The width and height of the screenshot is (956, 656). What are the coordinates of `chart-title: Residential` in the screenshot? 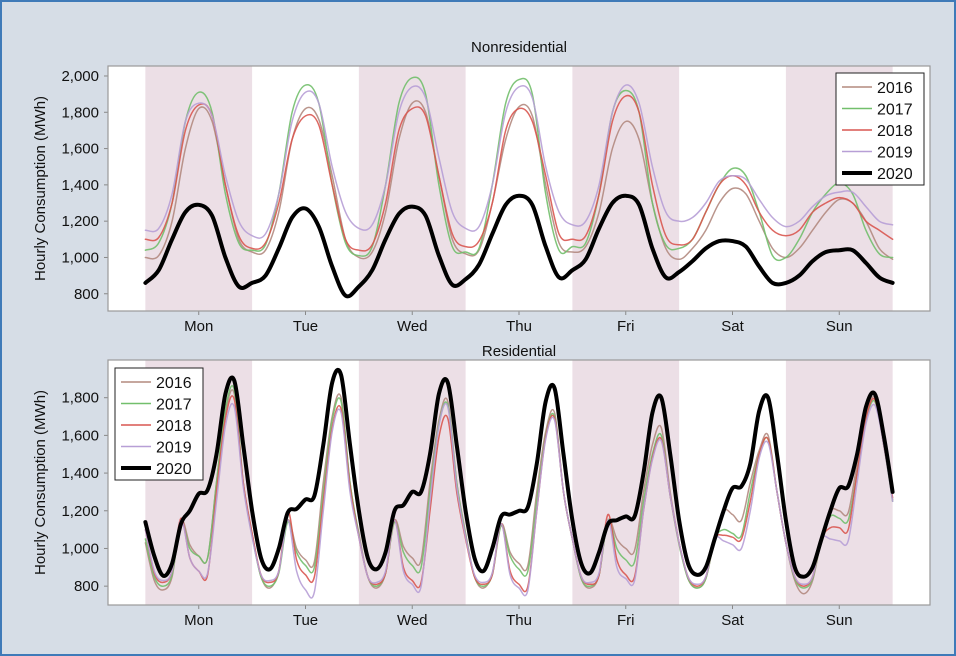 It's located at (519, 351).